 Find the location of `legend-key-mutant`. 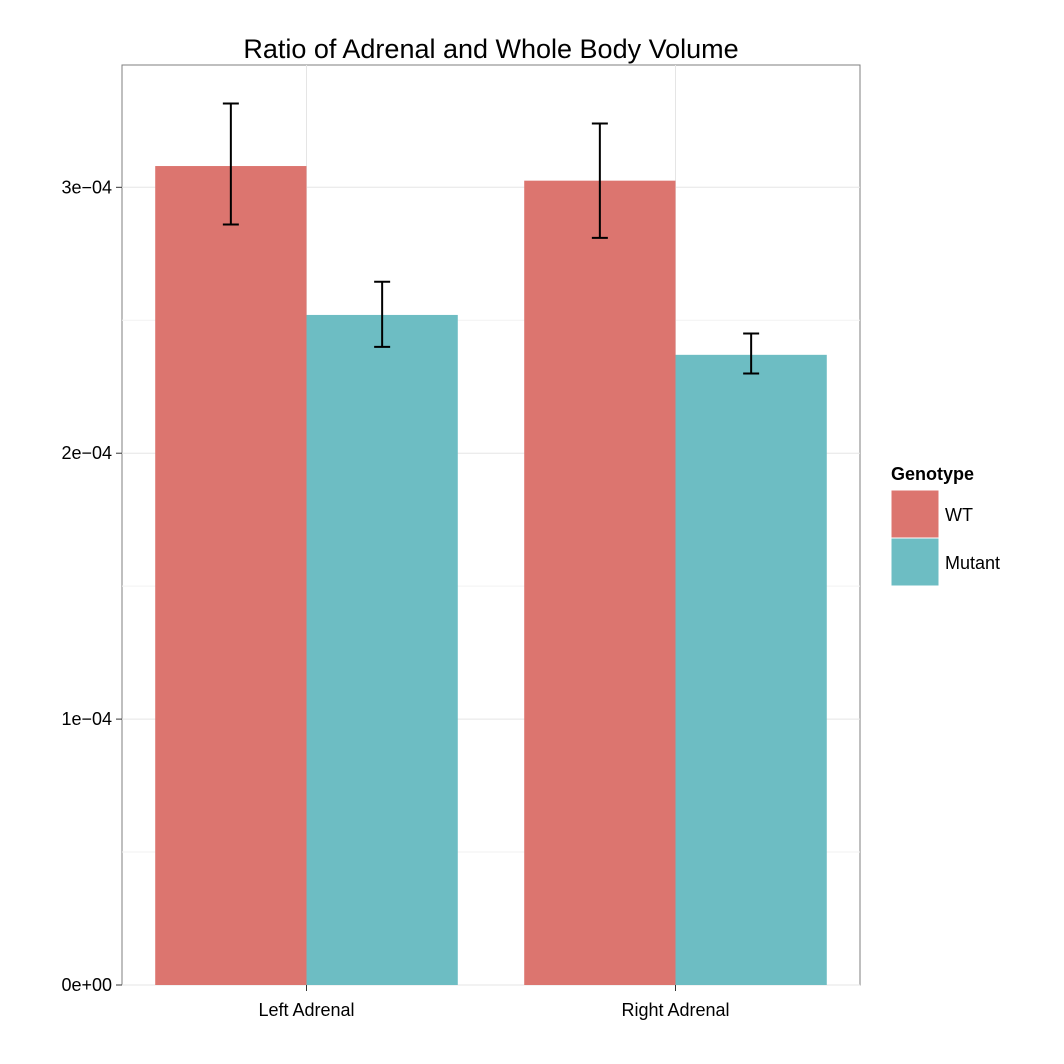

legend-key-mutant is located at coordinates (915, 562).